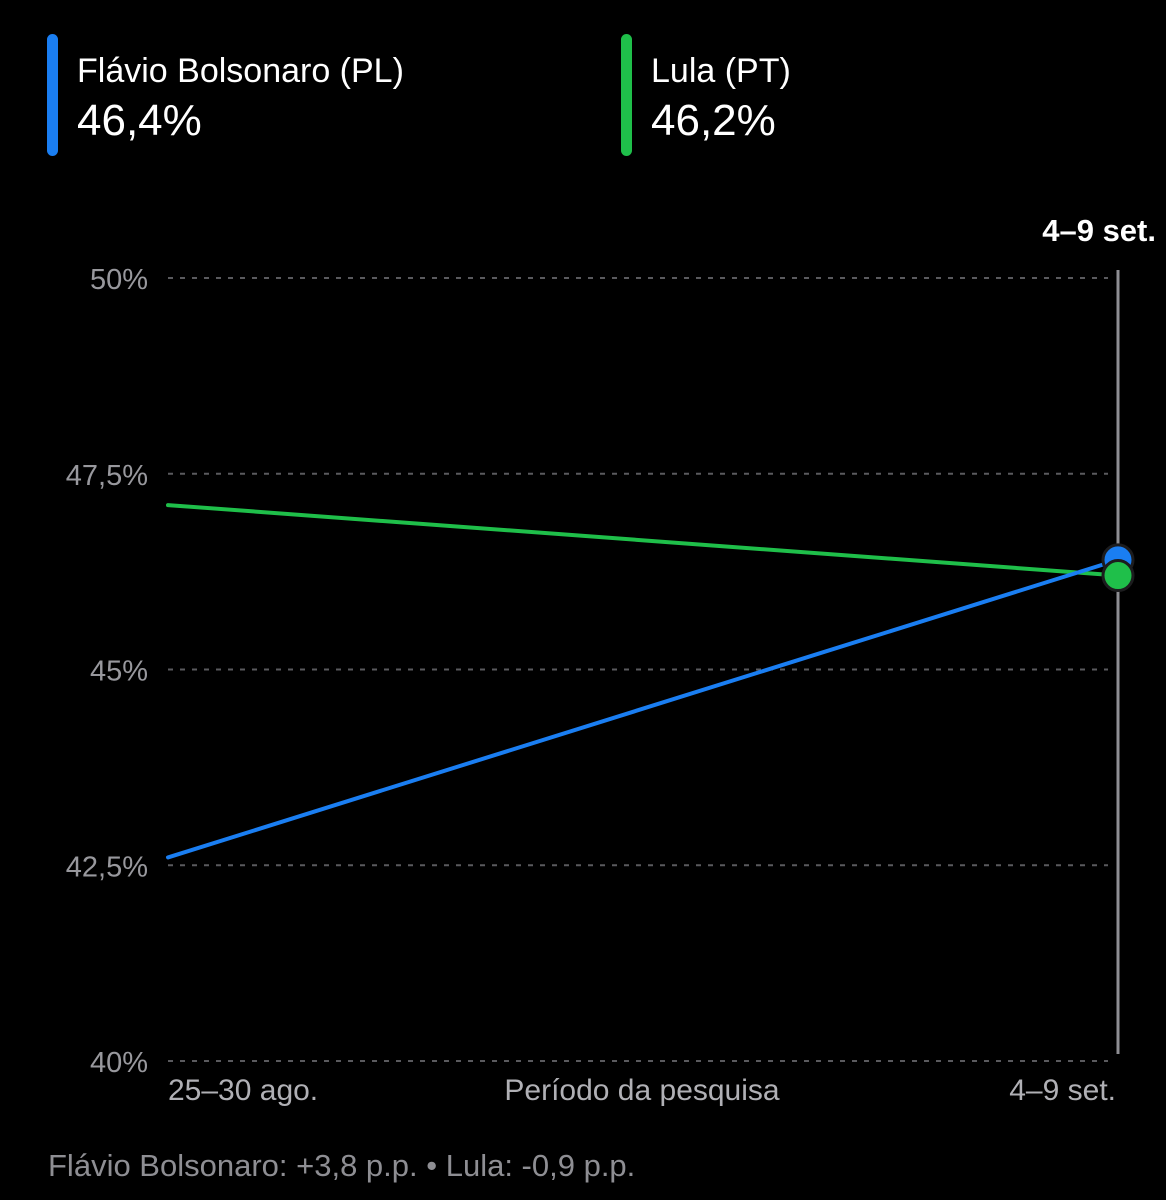 Image resolution: width=1166 pixels, height=1200 pixels. What do you see at coordinates (107, 476) in the screenshot?
I see `y-tick-label: 47,5%` at bounding box center [107, 476].